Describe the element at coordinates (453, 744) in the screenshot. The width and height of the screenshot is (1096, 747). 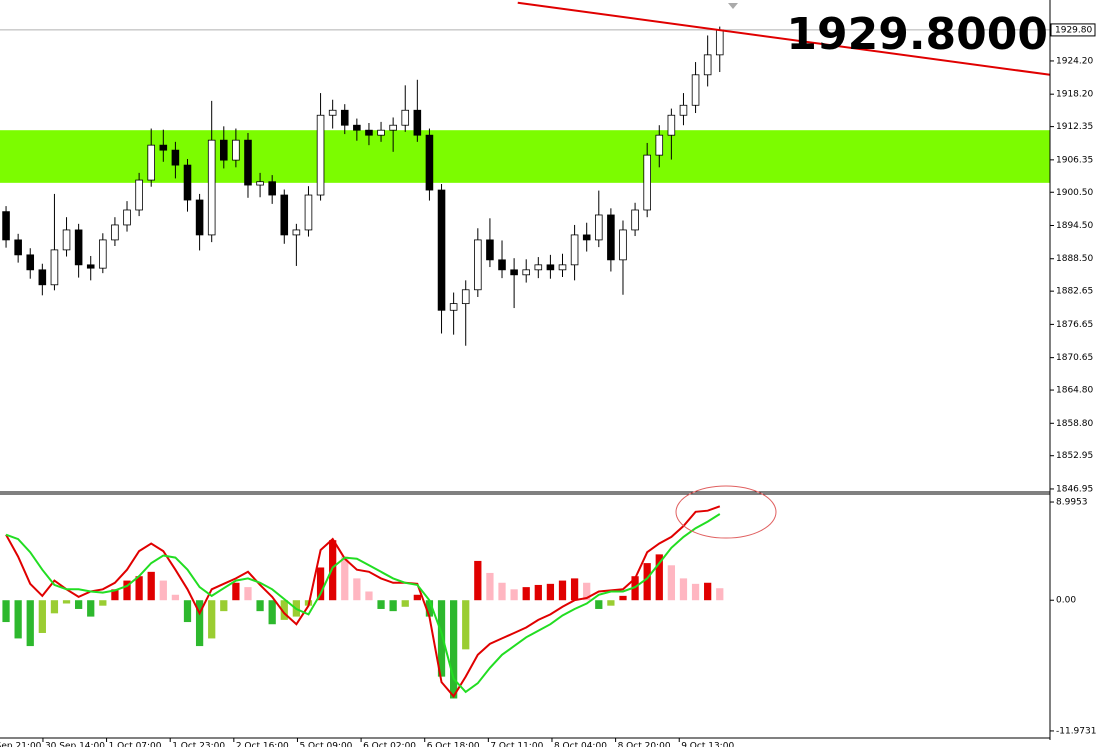
I see `x-tick-label: 6 Oct 18:00` at that location.